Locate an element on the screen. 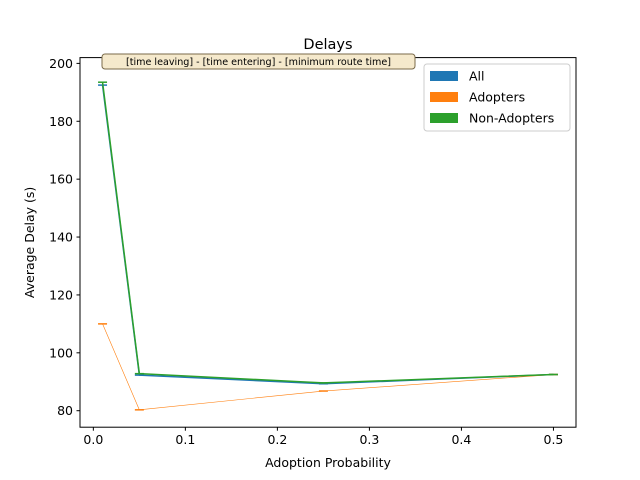  x-tick-label: 0.2 is located at coordinates (277, 439).